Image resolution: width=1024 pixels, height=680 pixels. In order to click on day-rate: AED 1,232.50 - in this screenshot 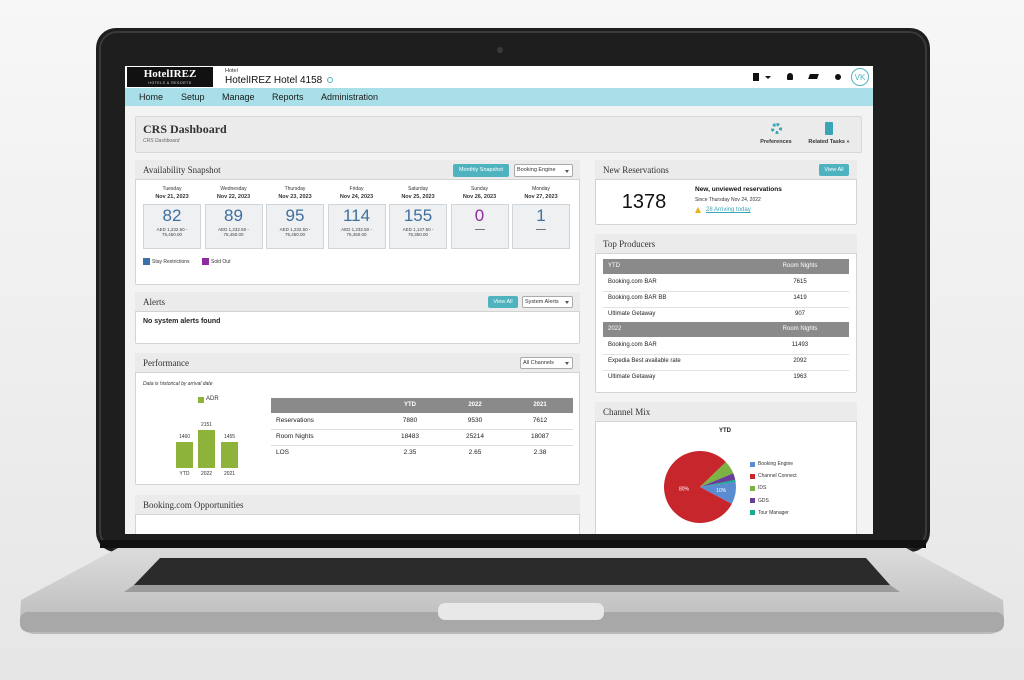, I will do `click(233, 229)`.